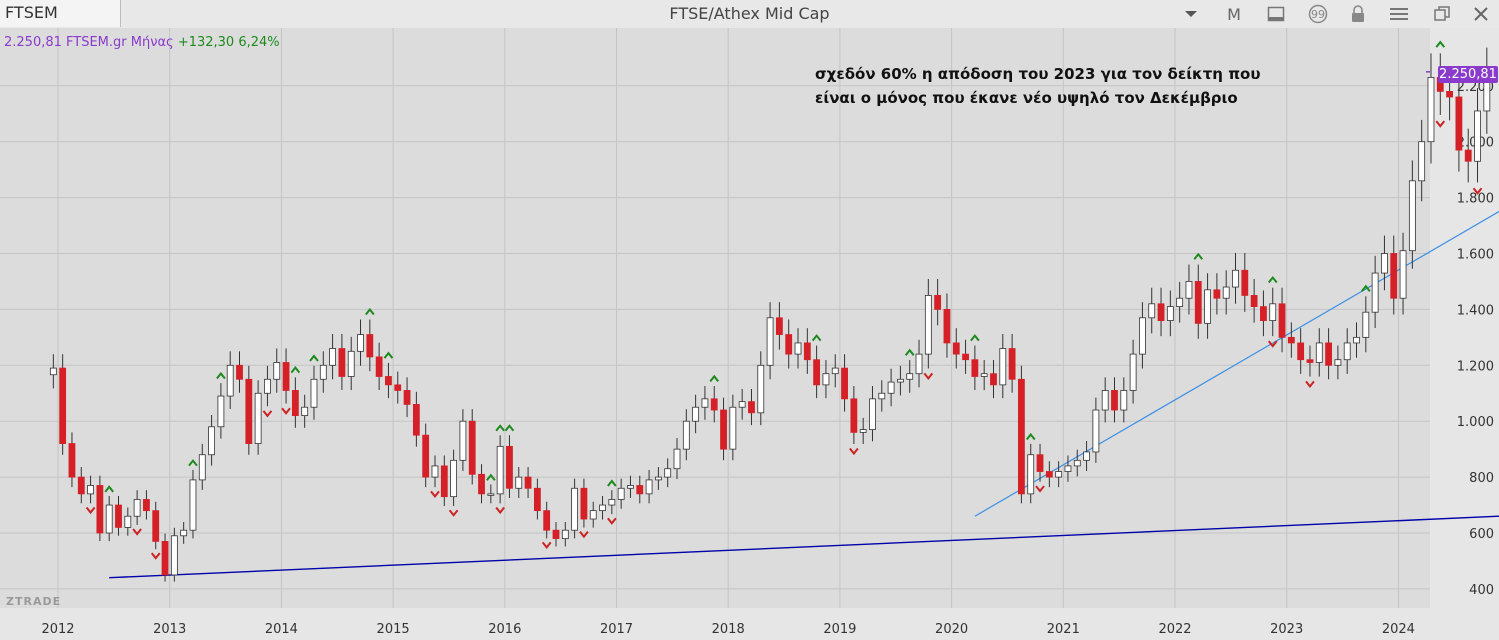 This screenshot has width=1499, height=640. I want to click on lock-icon, so click(1358, 14).